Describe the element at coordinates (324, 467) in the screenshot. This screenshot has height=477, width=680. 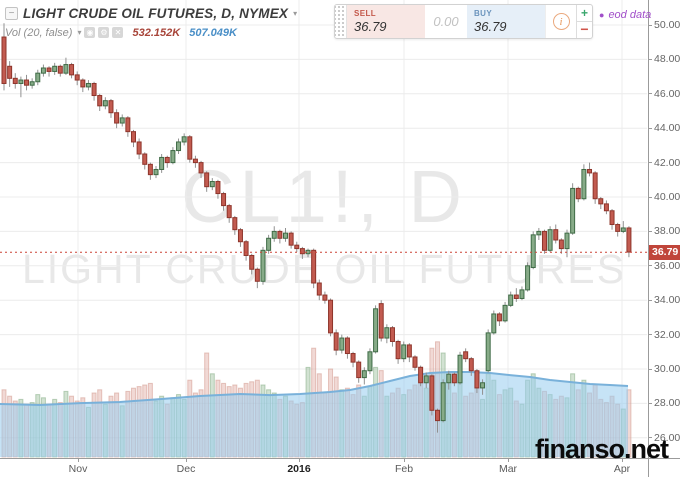
I see `time-axis: Nov Dec 2016 Feb Mar Apr` at that location.